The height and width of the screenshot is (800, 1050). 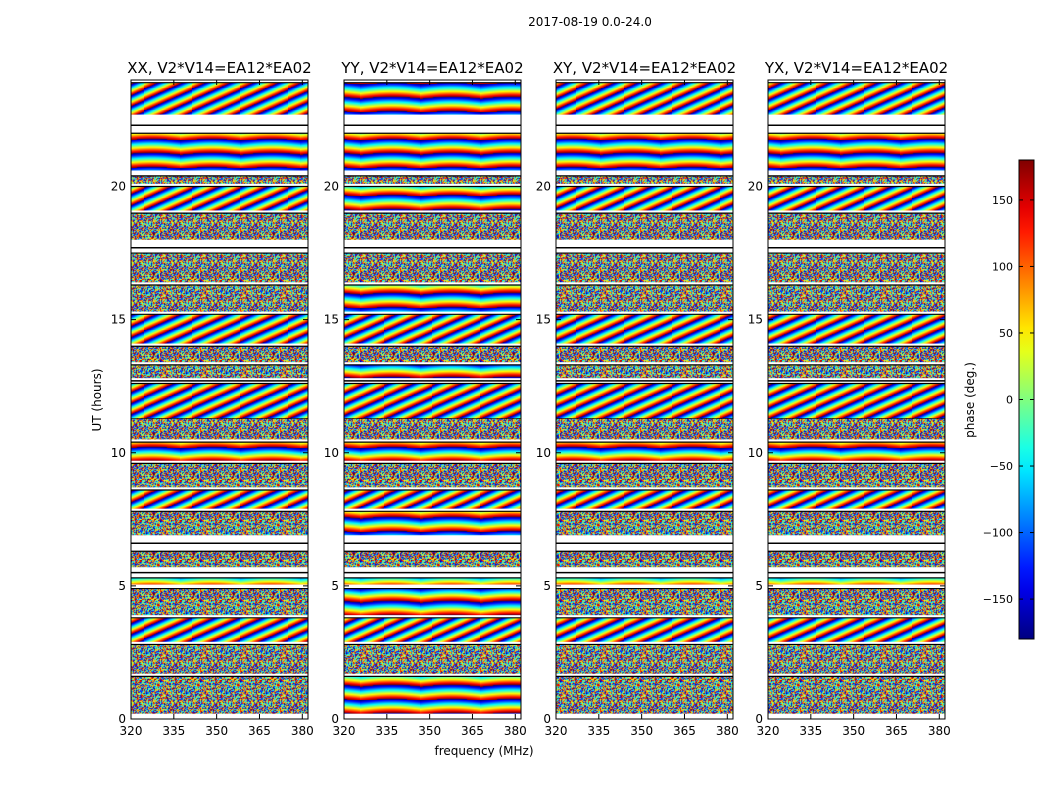 I want to click on figure-title: 2017-08-19 0.0-24.0, so click(x=590, y=22).